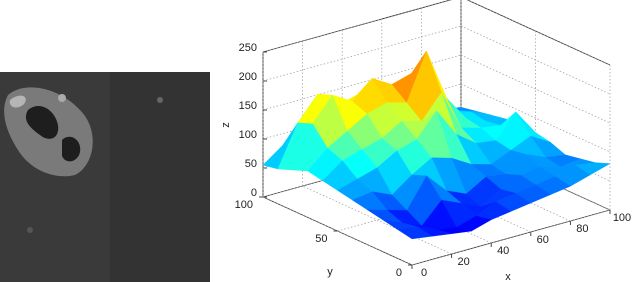 The width and height of the screenshot is (640, 282). Describe the element at coordinates (399, 273) in the screenshot. I see `y-tick-label: 0` at that location.